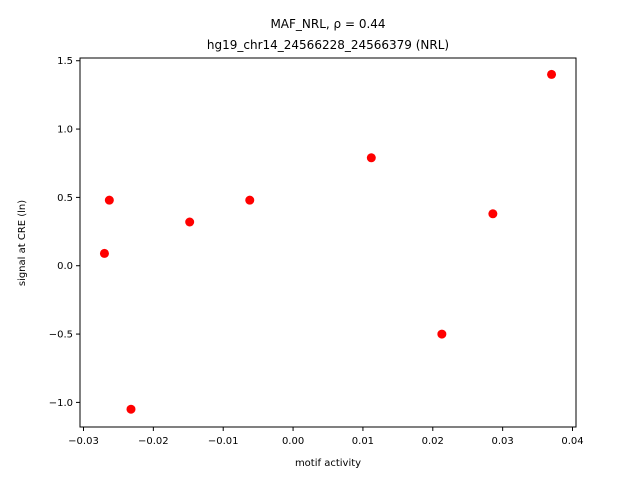  Describe the element at coordinates (65, 61) in the screenshot. I see `y-tick-label-6: 1.5` at that location.